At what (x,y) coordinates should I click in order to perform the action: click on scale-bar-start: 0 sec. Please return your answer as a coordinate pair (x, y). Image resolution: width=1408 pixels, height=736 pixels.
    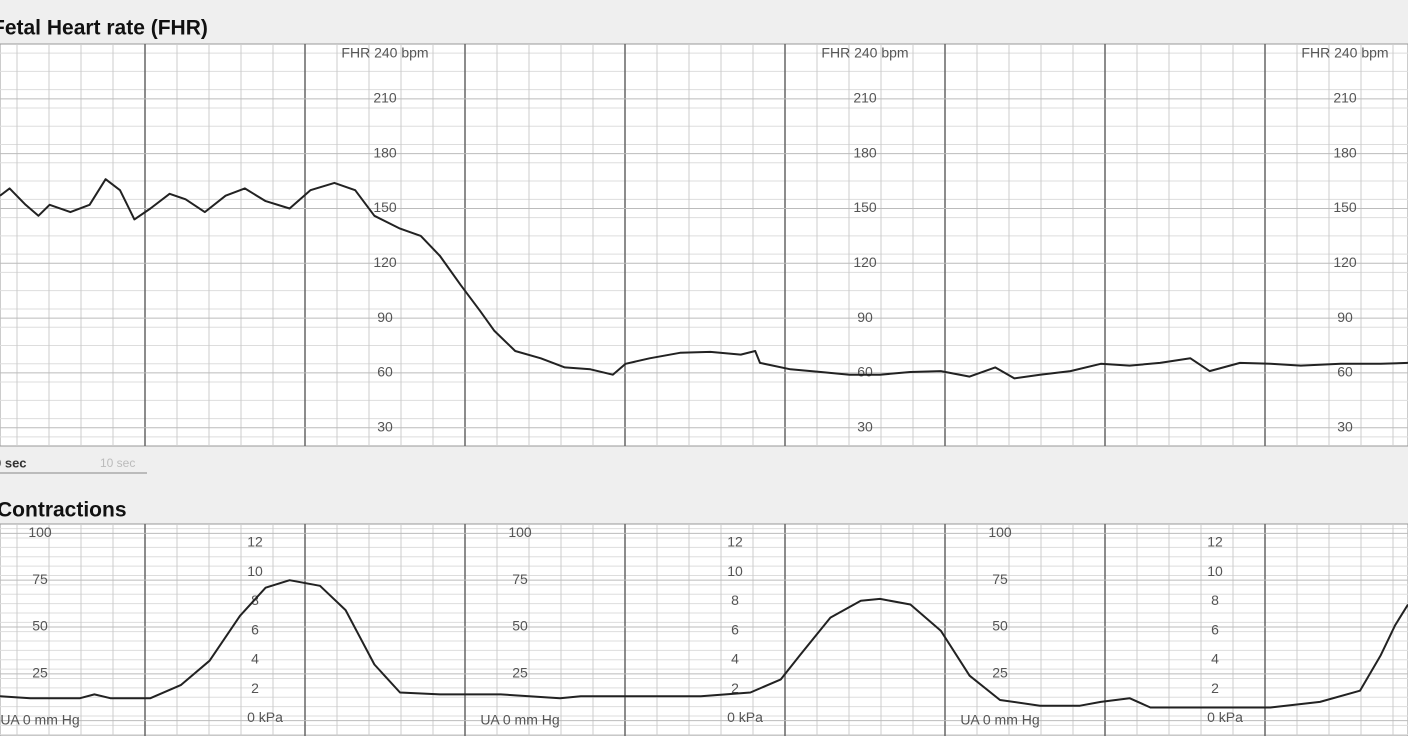
    Looking at the image, I should click on (13, 462).